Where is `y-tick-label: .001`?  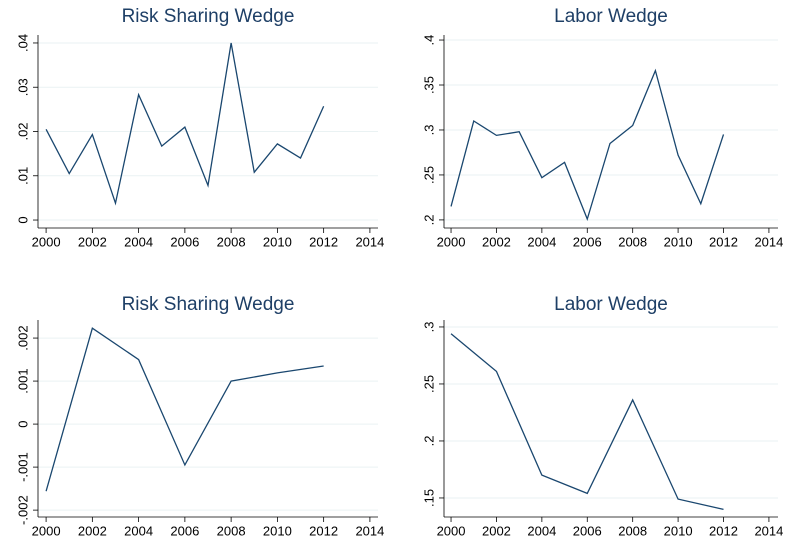 y-tick-label: .001 is located at coordinates (22, 380).